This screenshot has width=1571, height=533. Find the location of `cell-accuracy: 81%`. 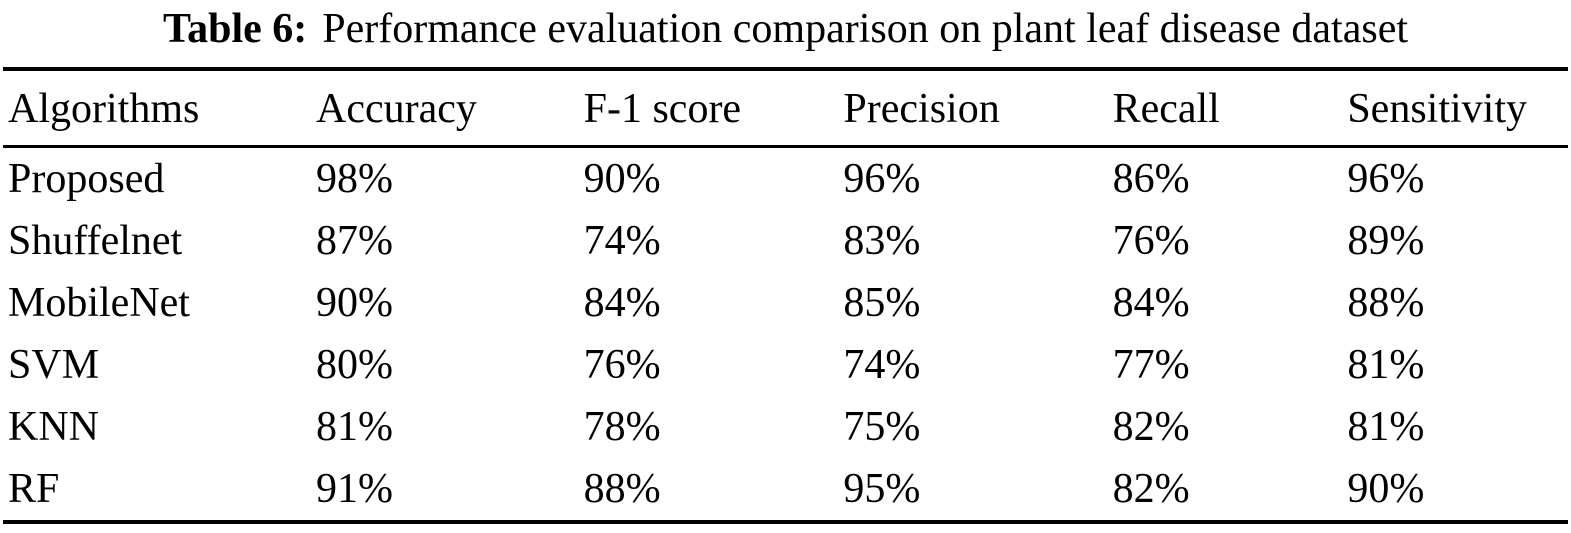

cell-accuracy: 81% is located at coordinates (354, 427).